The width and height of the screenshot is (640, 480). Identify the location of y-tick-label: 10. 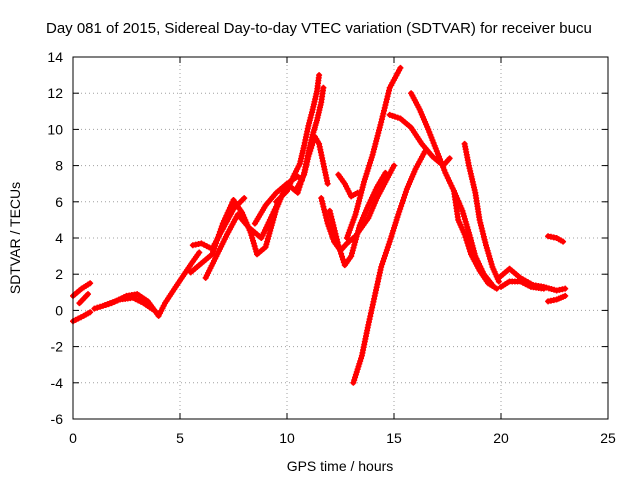
(55, 129).